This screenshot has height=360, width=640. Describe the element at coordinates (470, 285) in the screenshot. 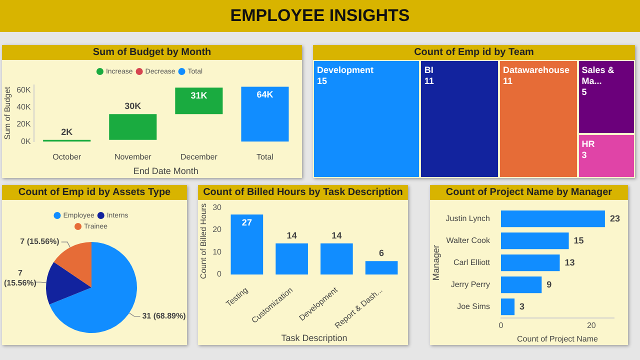

I see `y-tick-label: Jerry Perry` at that location.